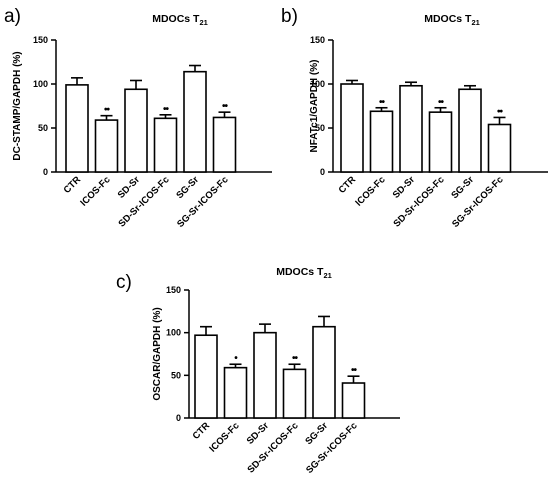 Image resolution: width=550 pixels, height=497 pixels. Describe the element at coordinates (289, 16) in the screenshot. I see `panel-letter: b)` at that location.